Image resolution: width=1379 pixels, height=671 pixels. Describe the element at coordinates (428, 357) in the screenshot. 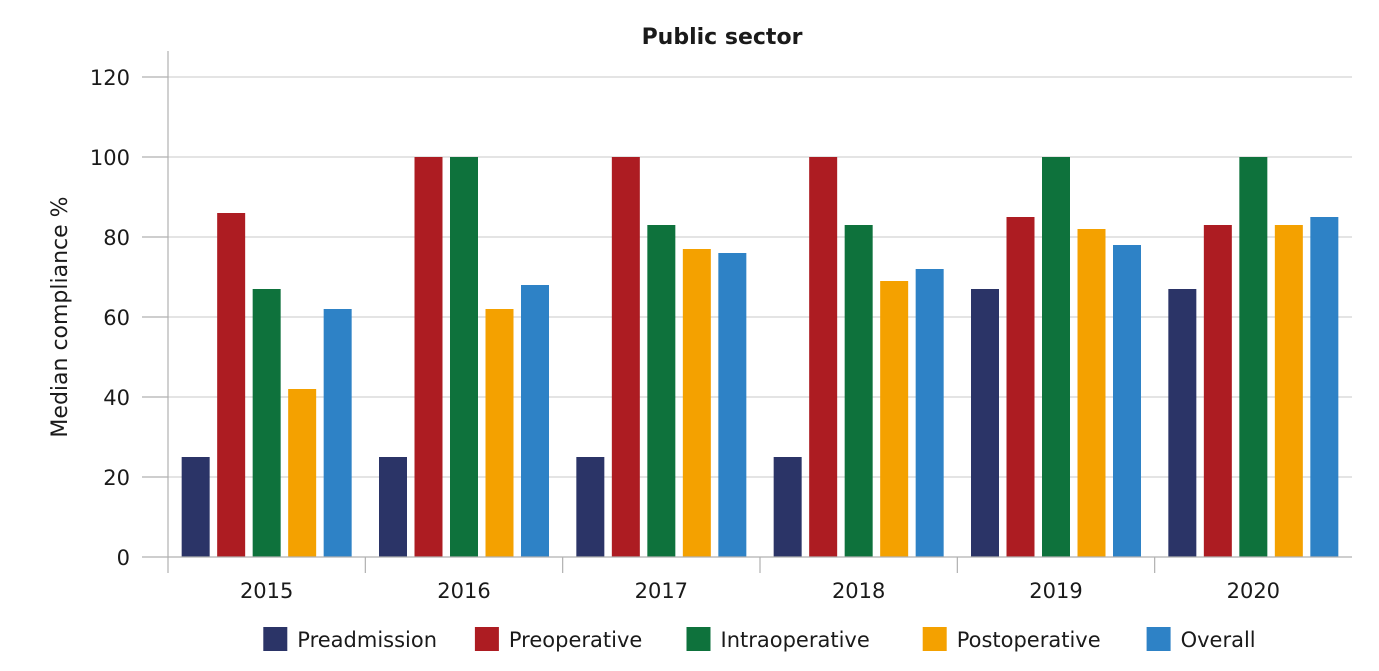

I see `bar-preoperative-2016` at that location.